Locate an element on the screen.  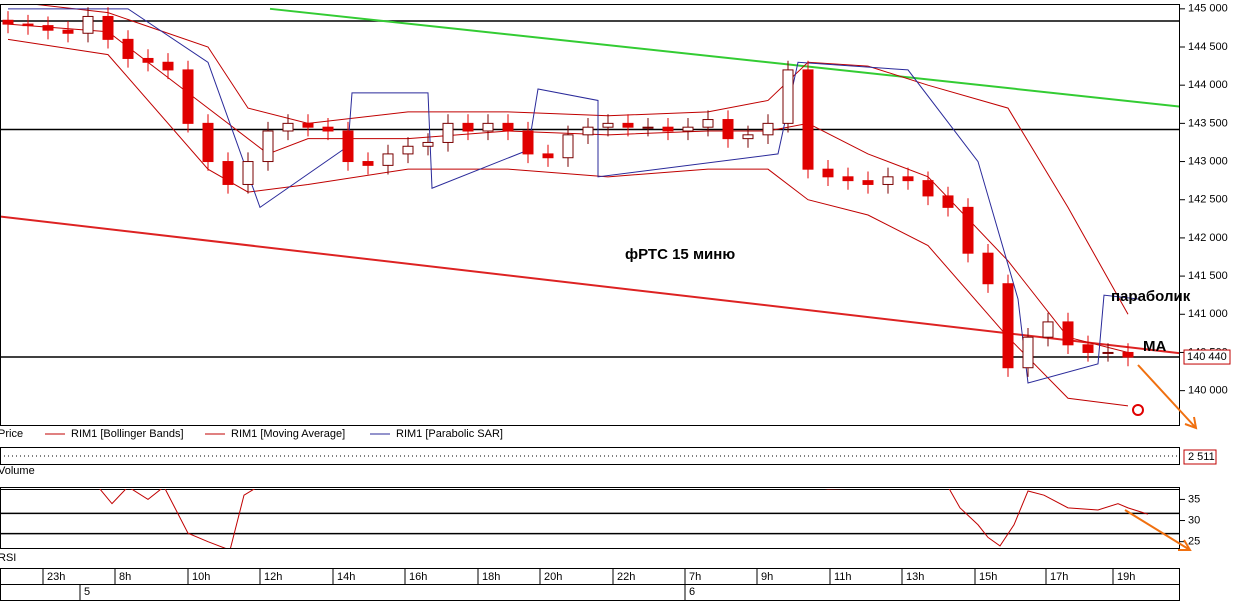
y-tick-label: 143 000 is located at coordinates (1208, 161).